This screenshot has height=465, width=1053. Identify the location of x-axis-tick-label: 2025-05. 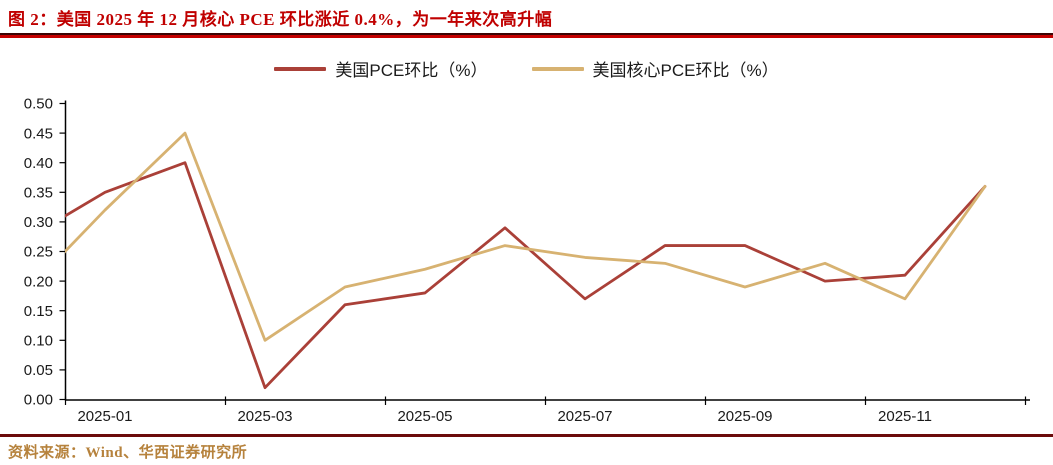
(424, 416).